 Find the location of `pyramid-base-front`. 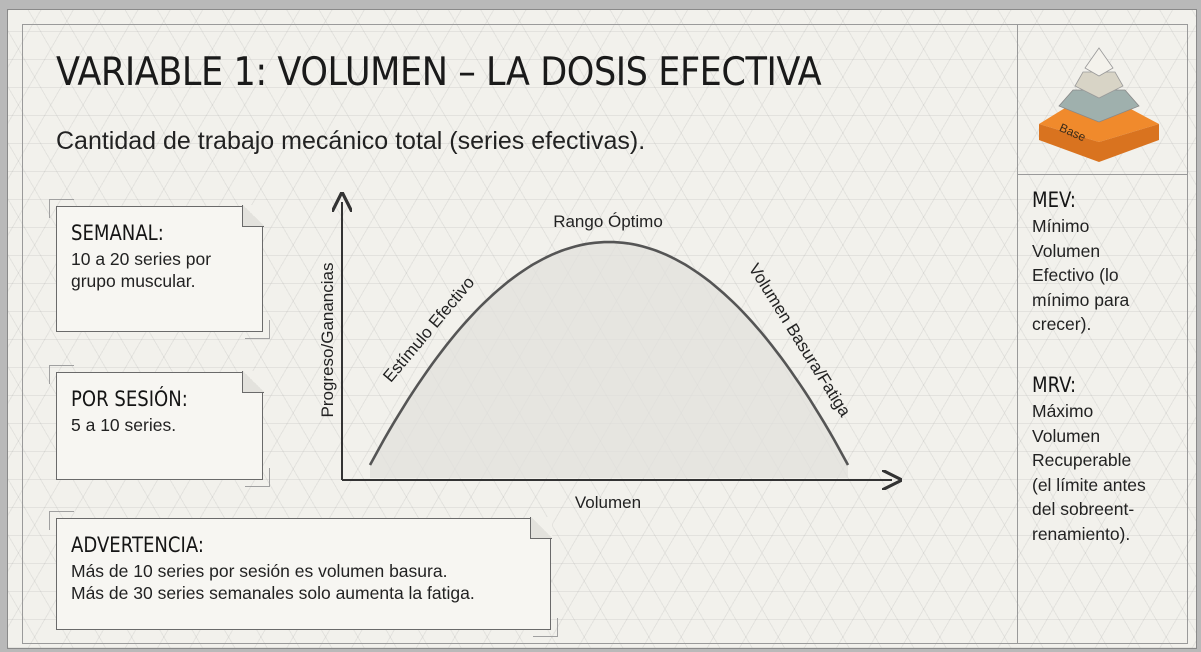

pyramid-base-front is located at coordinates (1099, 143).